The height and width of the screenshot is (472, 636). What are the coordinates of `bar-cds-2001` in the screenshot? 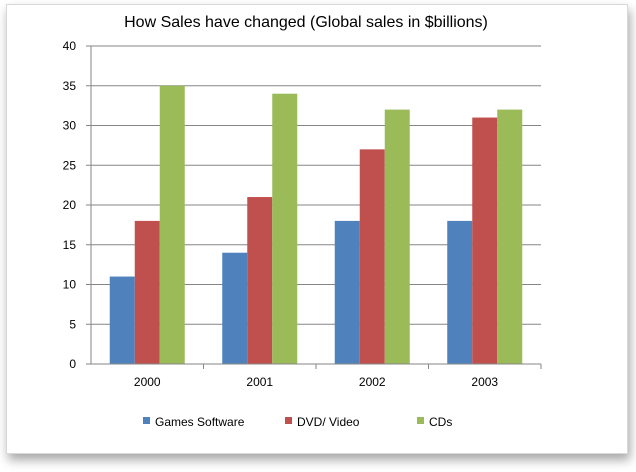 It's located at (285, 228).